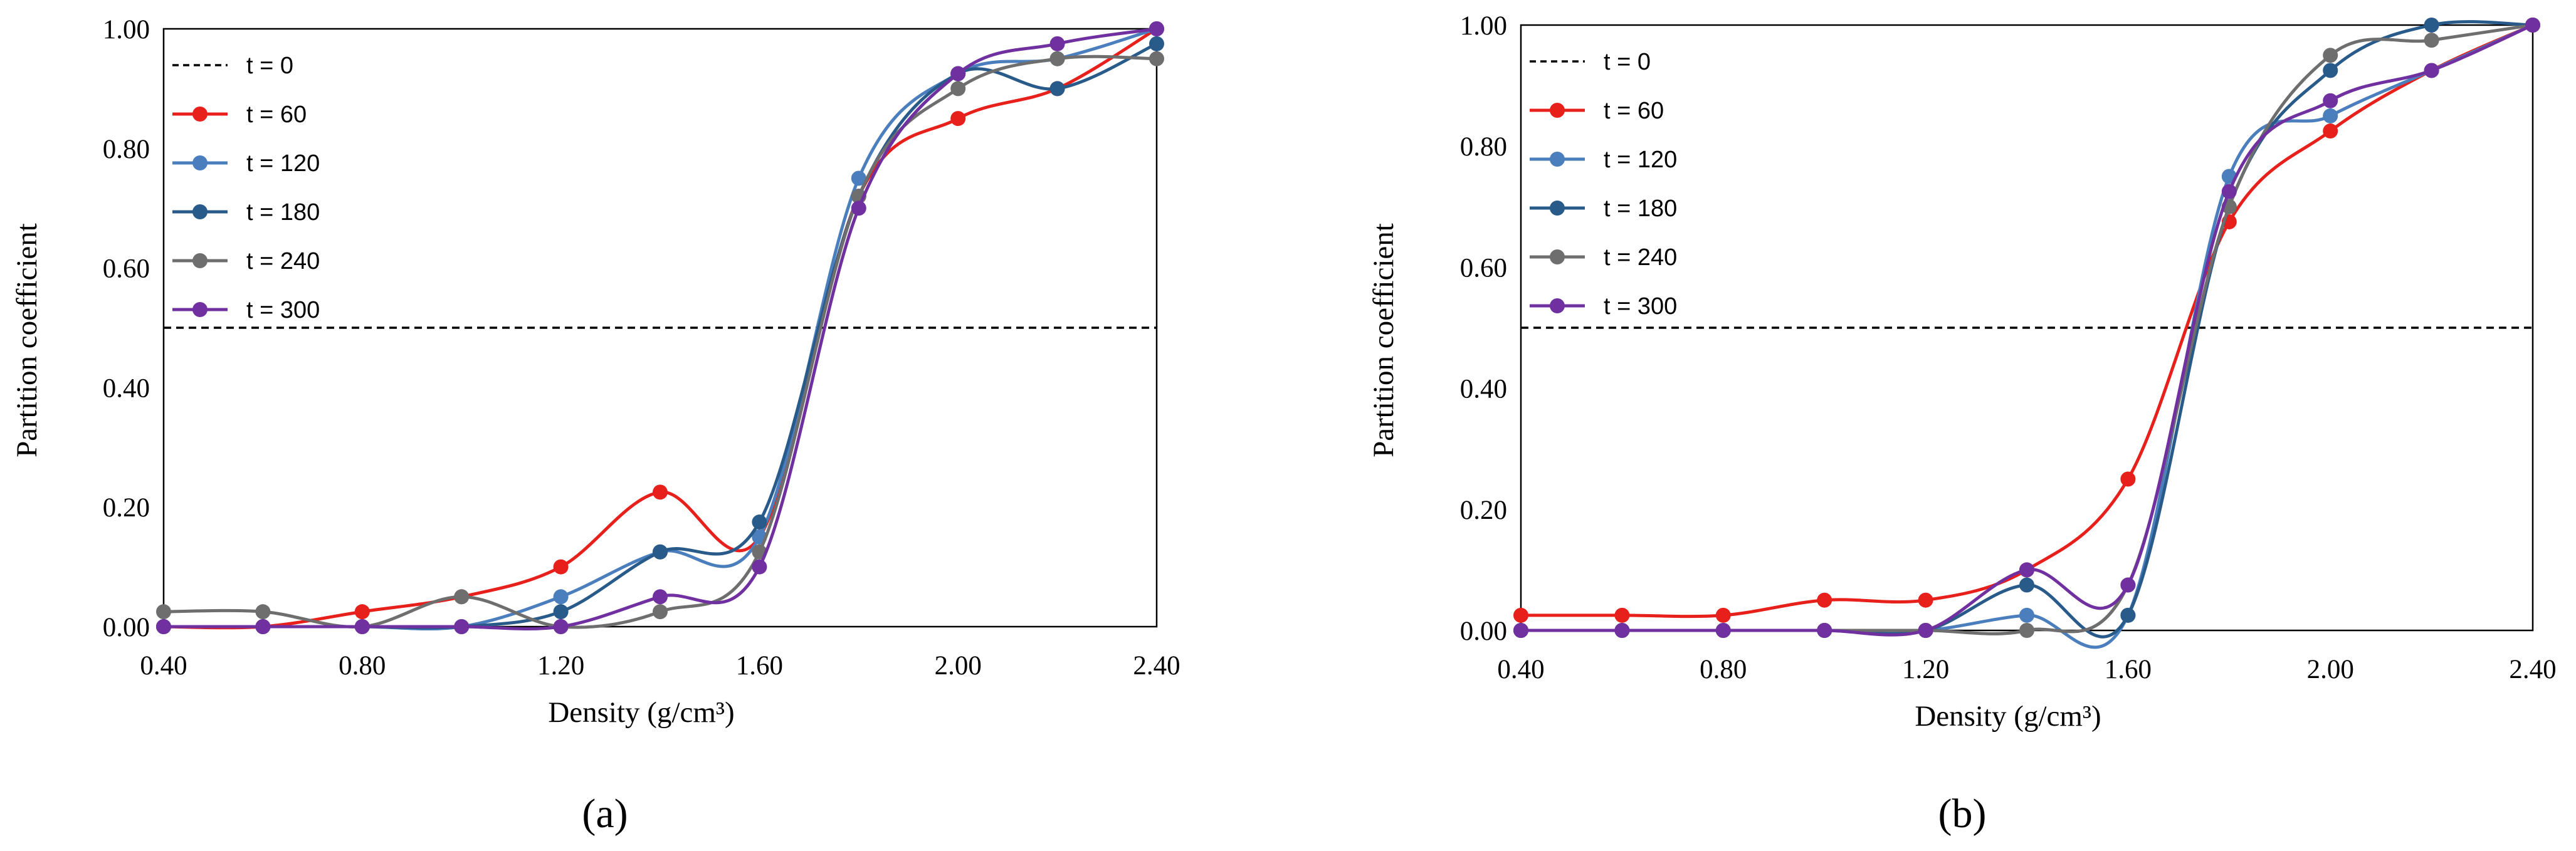 Image resolution: width=2576 pixels, height=851 pixels. What do you see at coordinates (1723, 669) in the screenshot?
I see `x-tick-label: 0.80` at bounding box center [1723, 669].